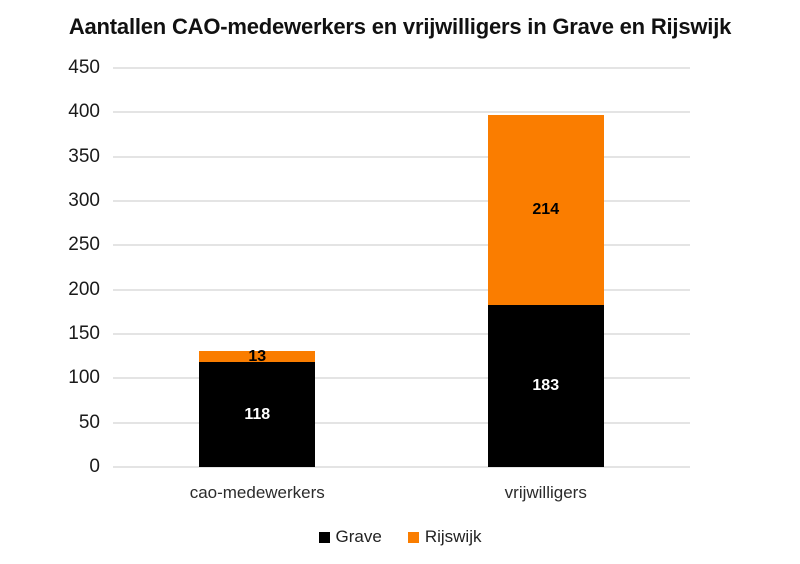 This screenshot has height=564, width=800. I want to click on legend-item-grave: Grave, so click(350, 537).